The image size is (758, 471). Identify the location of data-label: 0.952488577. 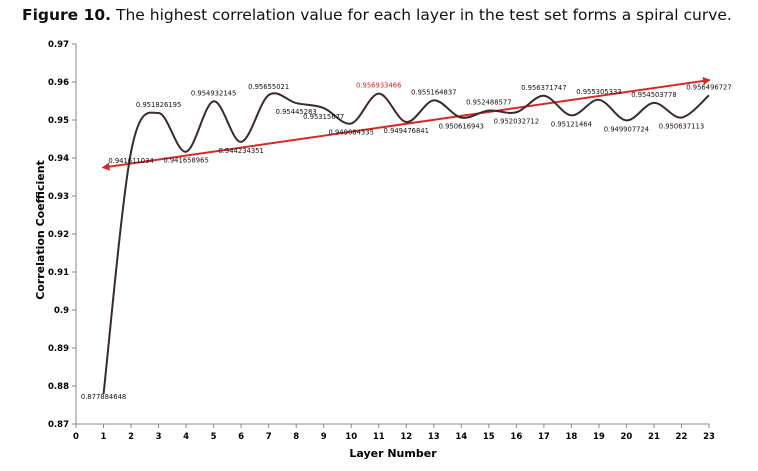
(488, 103).